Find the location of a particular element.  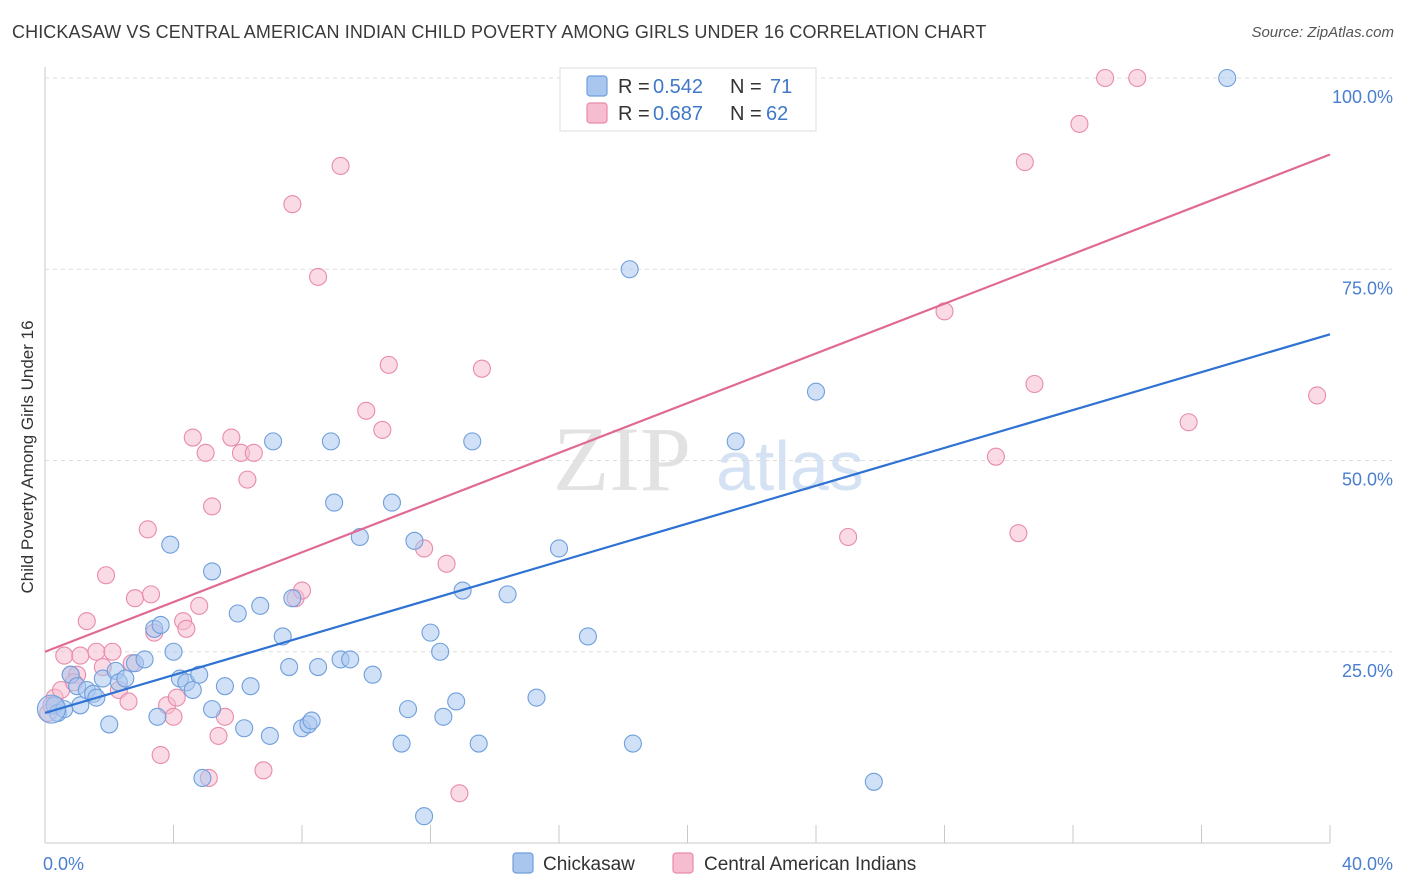

bottom-legend-label-chickasaw: Chickasaw is located at coordinates (589, 864).